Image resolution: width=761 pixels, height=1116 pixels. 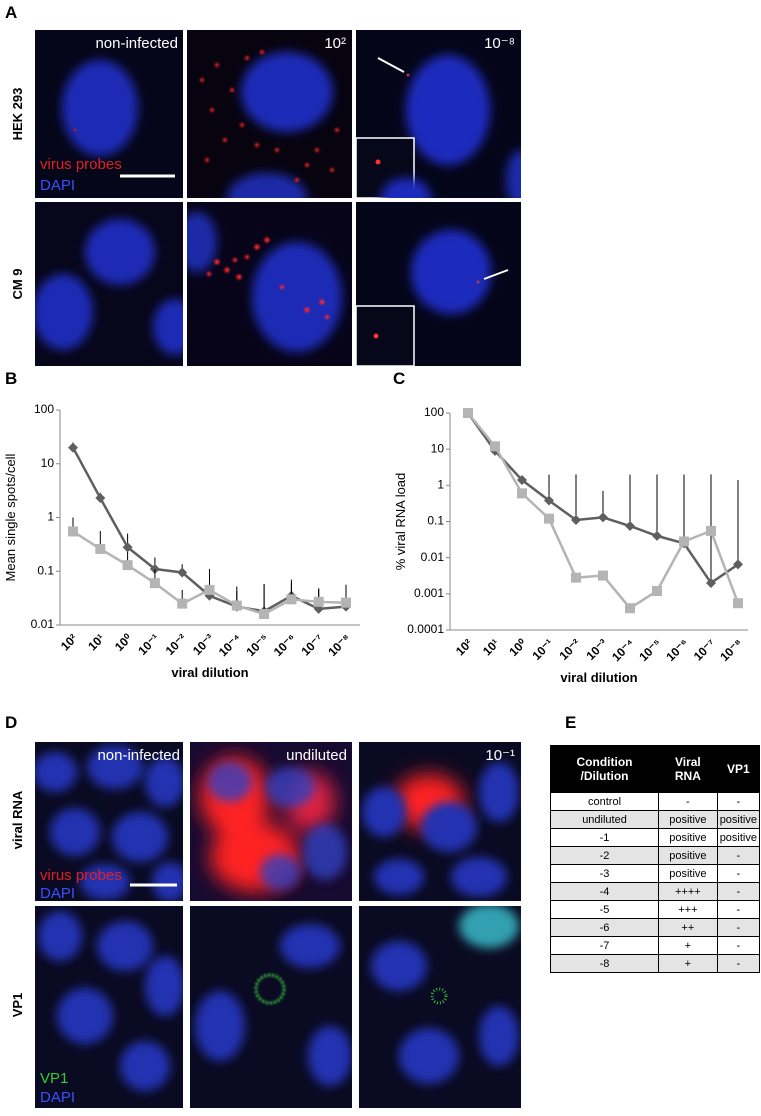 I want to click on header-cell: Condition /Dilution, so click(x=604, y=769).